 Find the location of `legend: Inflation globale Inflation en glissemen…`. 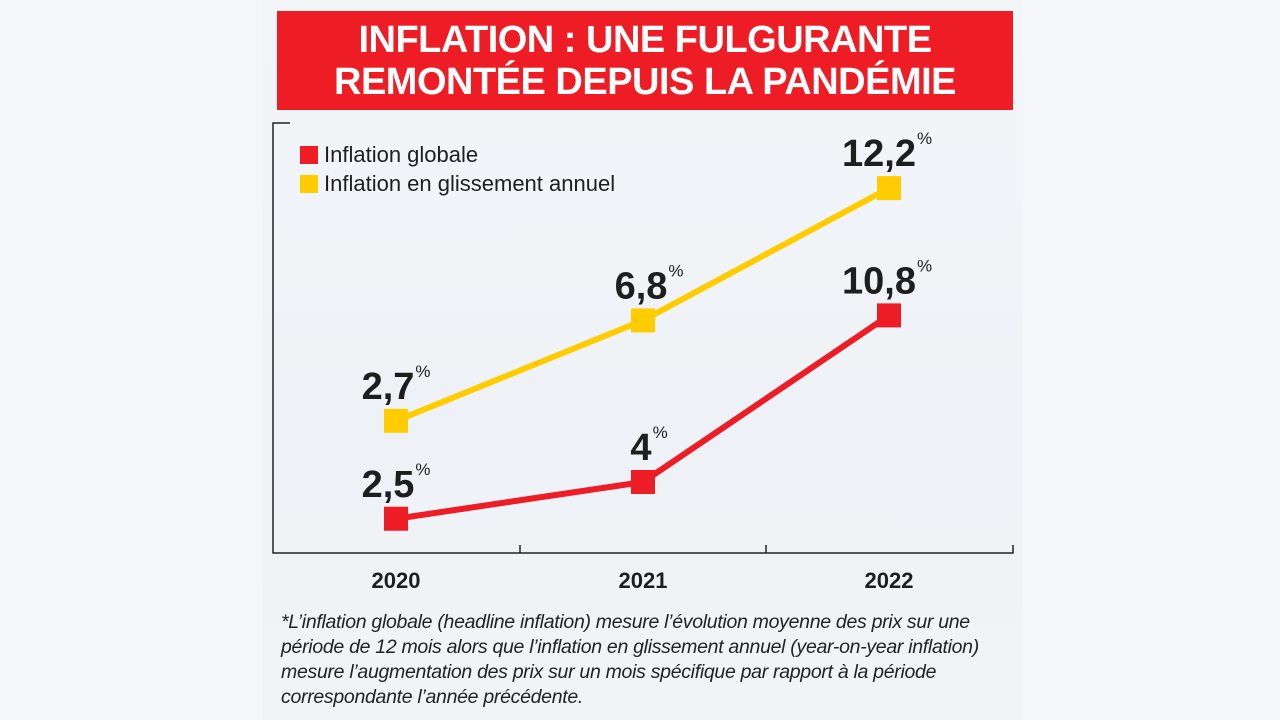

legend: Inflation globale Inflation en glissemen… is located at coordinates (457, 169).